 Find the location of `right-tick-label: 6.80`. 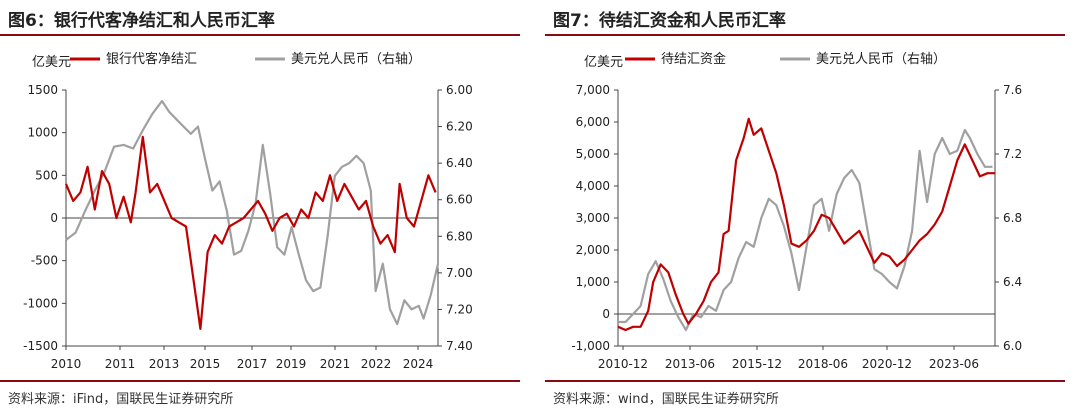

right-tick-label: 6.80 is located at coordinates (459, 236).